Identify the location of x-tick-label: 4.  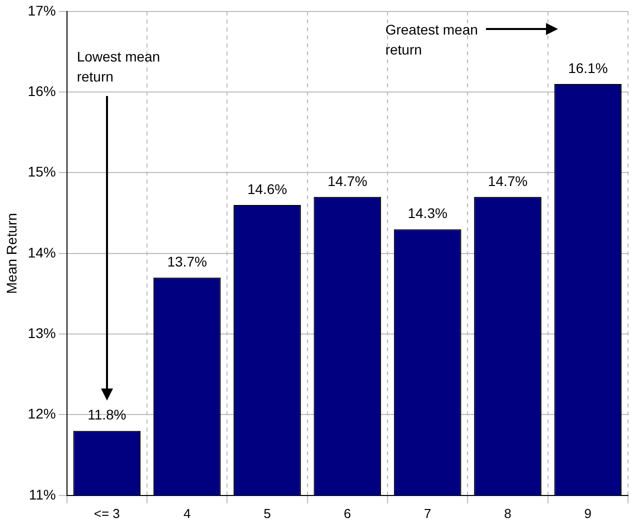
(187, 513).